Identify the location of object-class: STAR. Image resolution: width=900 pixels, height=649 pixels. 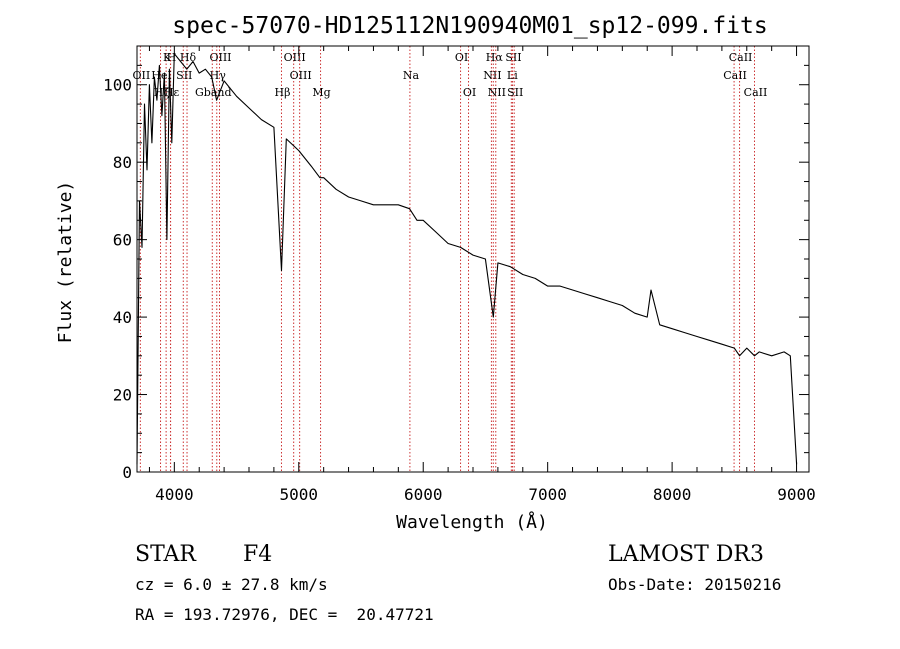
(166, 554).